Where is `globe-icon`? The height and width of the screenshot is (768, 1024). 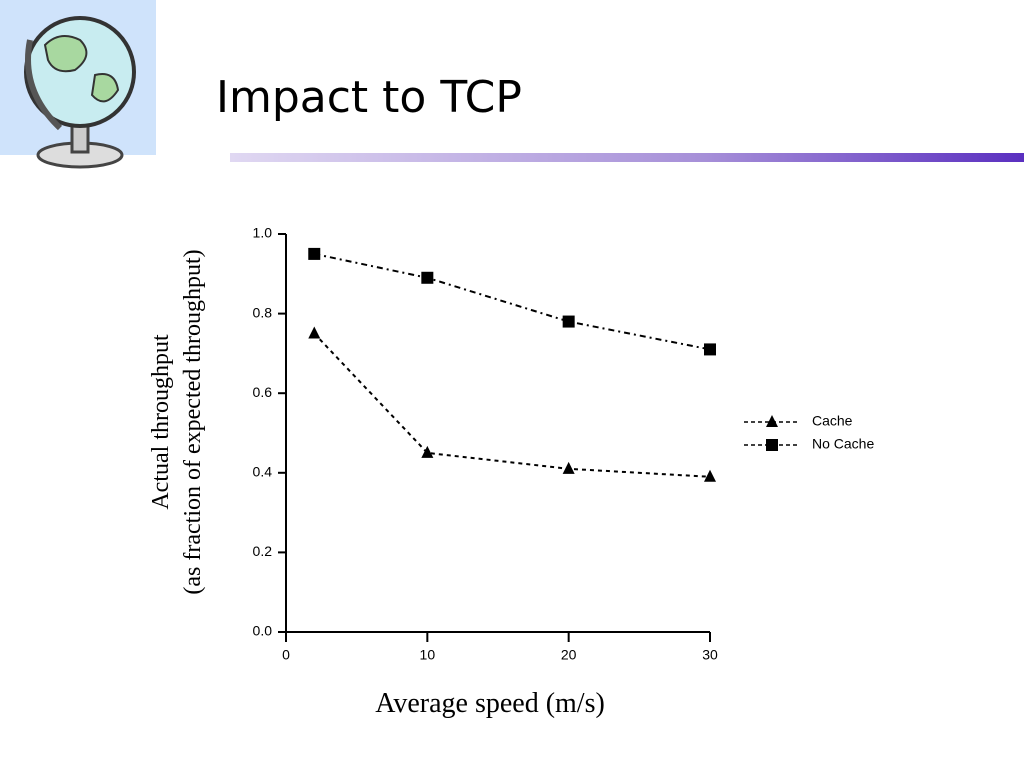
globe-icon is located at coordinates (78, 84).